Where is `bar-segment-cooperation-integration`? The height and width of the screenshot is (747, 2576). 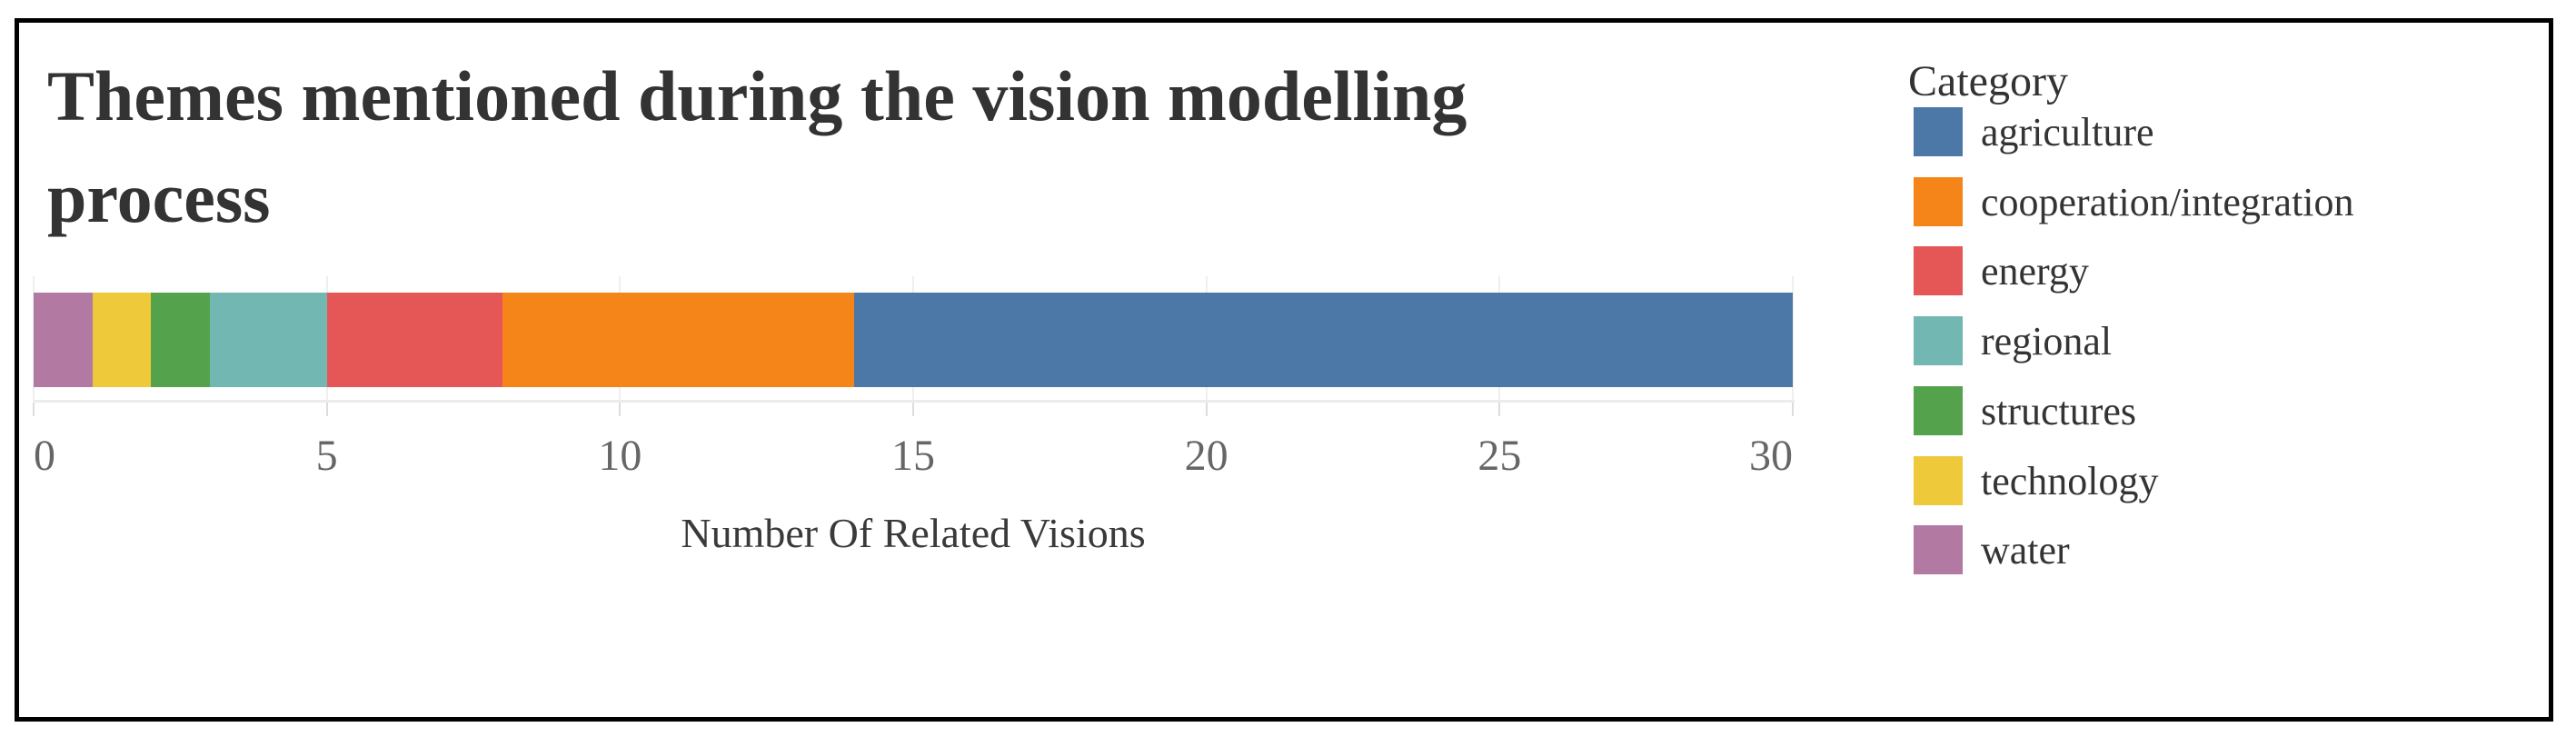 bar-segment-cooperation-integration is located at coordinates (678, 340).